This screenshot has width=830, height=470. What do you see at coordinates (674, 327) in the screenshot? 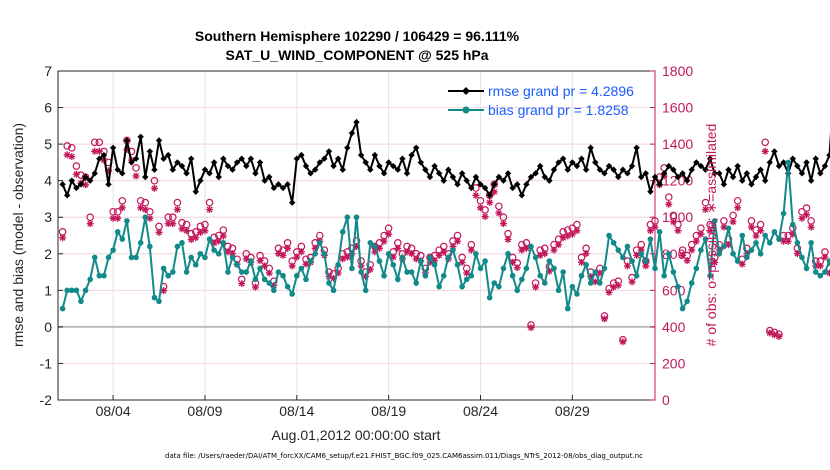
I see `y-right-tick-label: 400` at bounding box center [674, 327].